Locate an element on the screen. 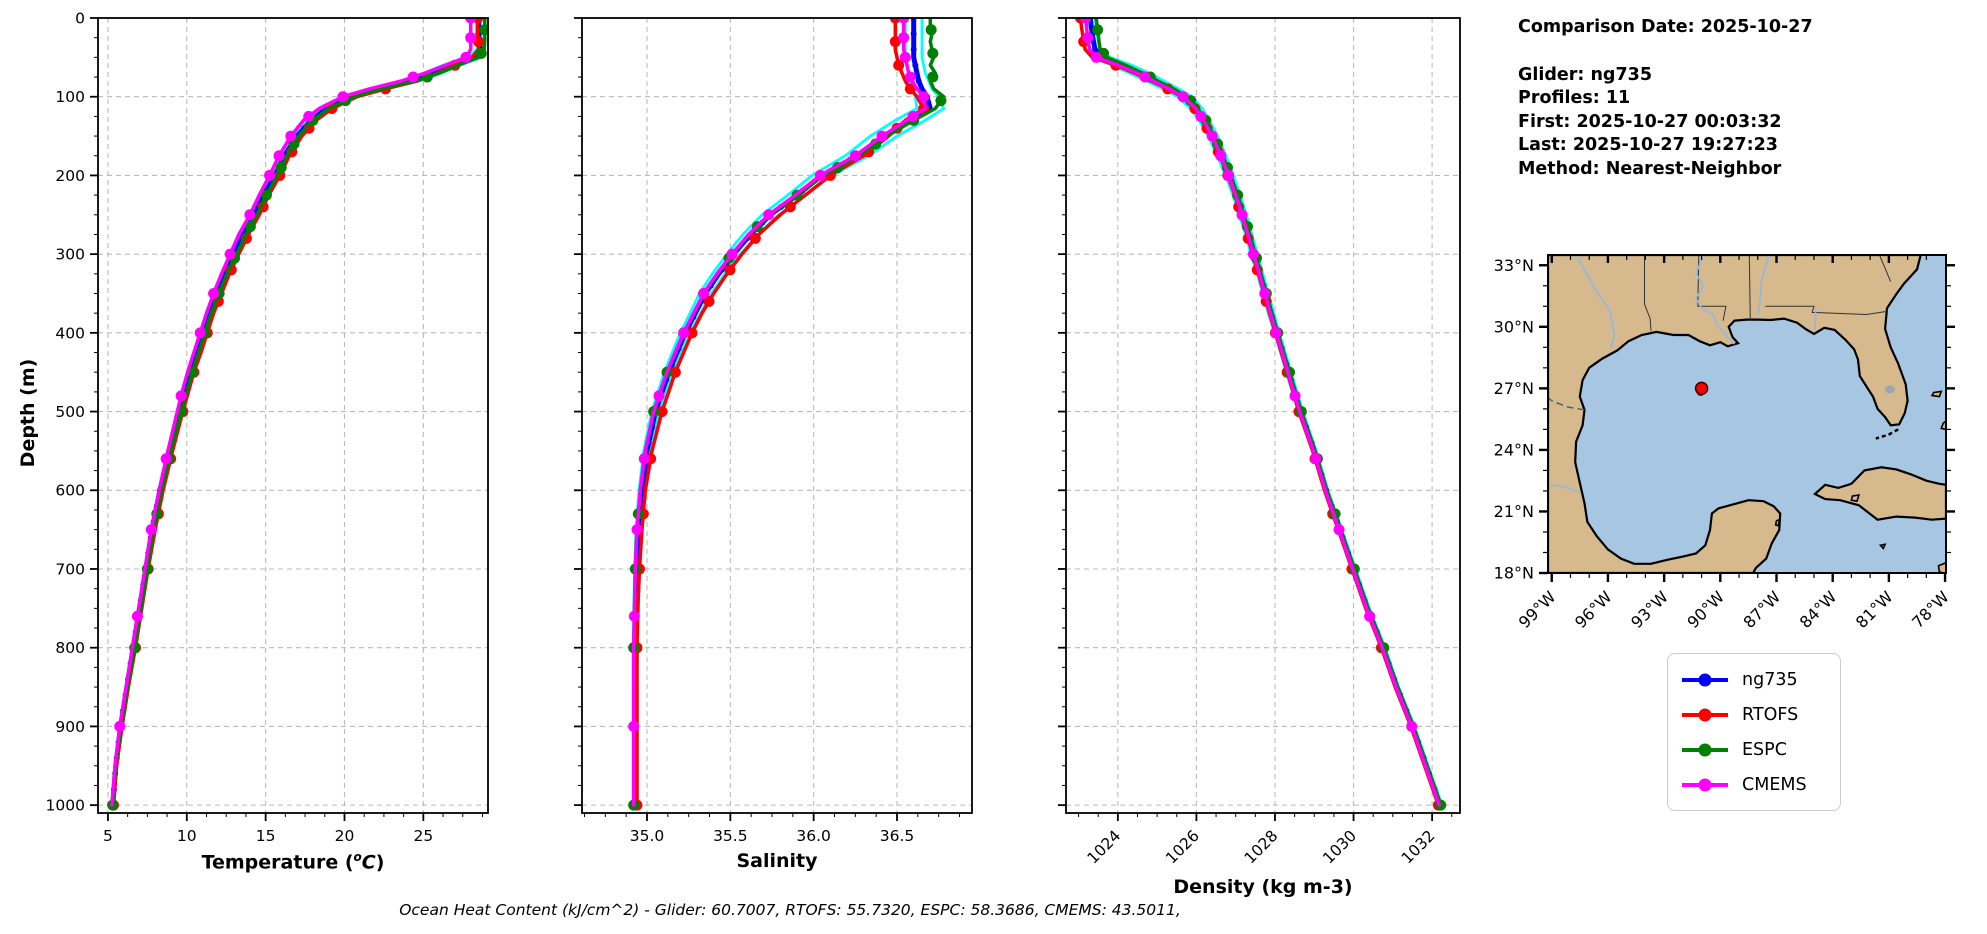 Image resolution: width=1987 pixels, height=934 pixels. glider-name-text: Glider: ng735 is located at coordinates (1585, 74).